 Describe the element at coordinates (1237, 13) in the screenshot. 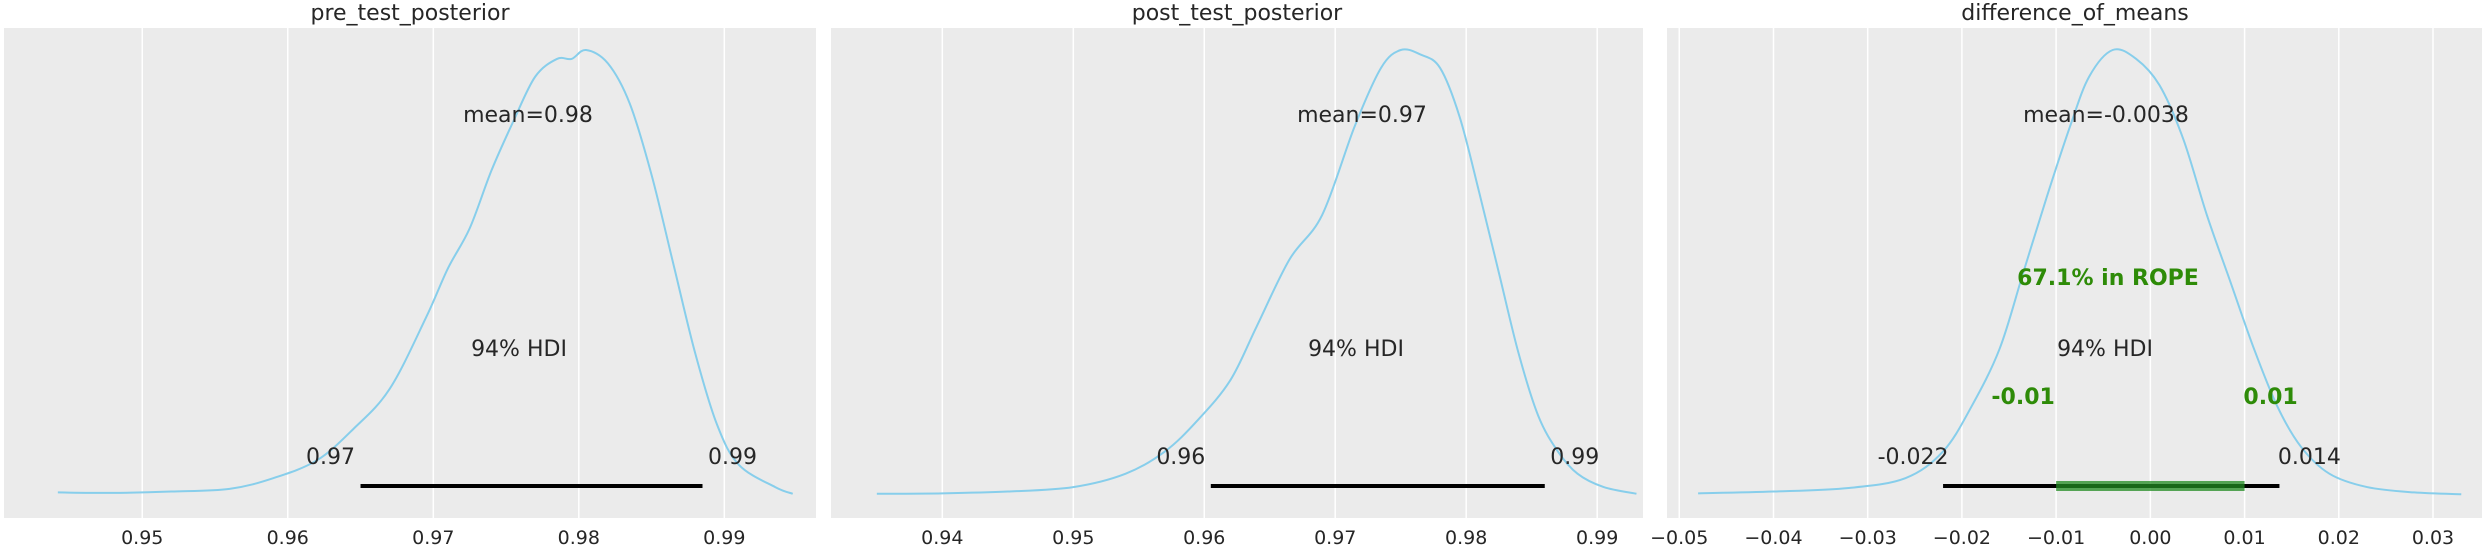

I see `panel-title: post_test_posterior` at that location.